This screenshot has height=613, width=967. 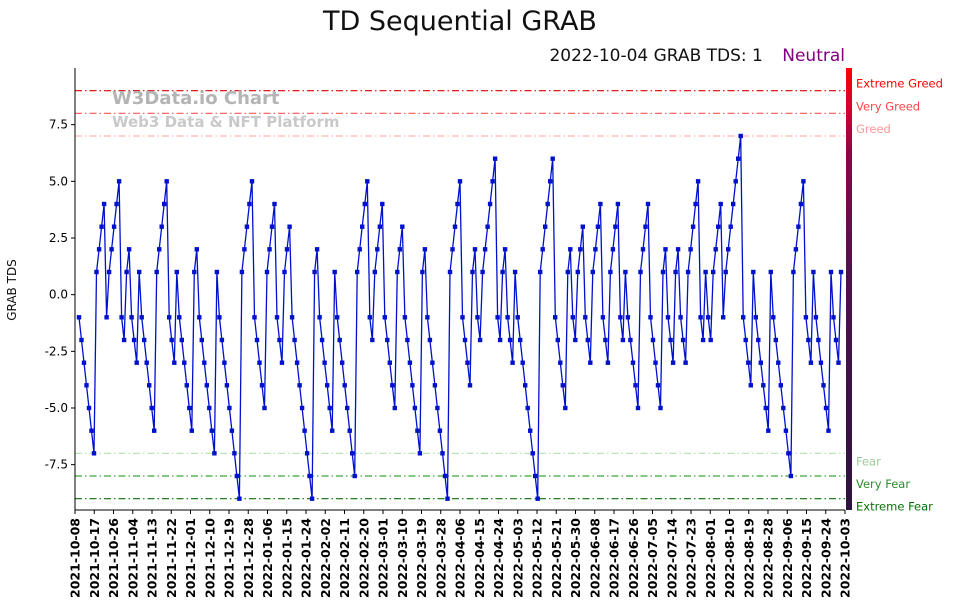 I want to click on threshold-label: Very Greed, so click(x=888, y=106).